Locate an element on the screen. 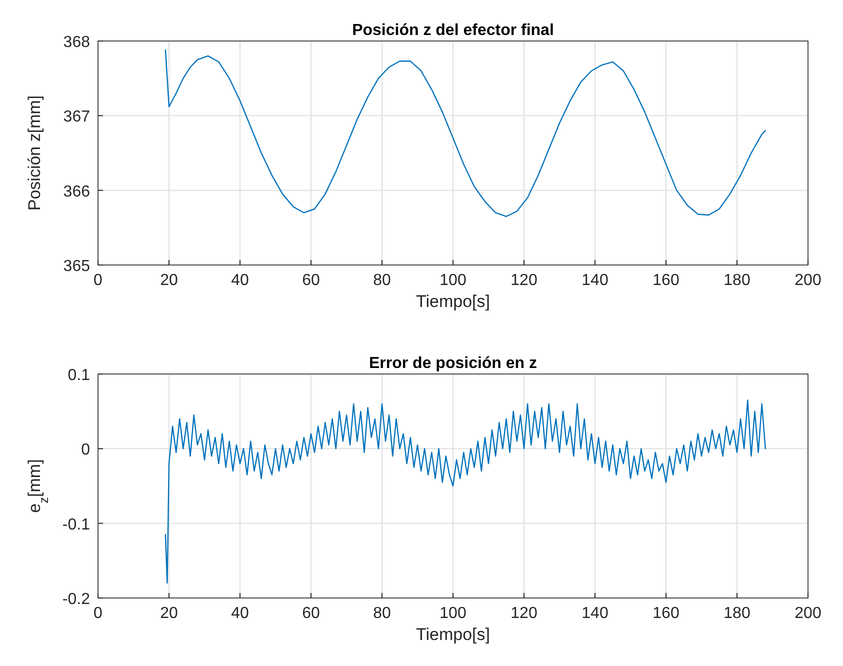 This screenshot has width=843, height=666. y-tick-label: 365 is located at coordinates (76, 266).